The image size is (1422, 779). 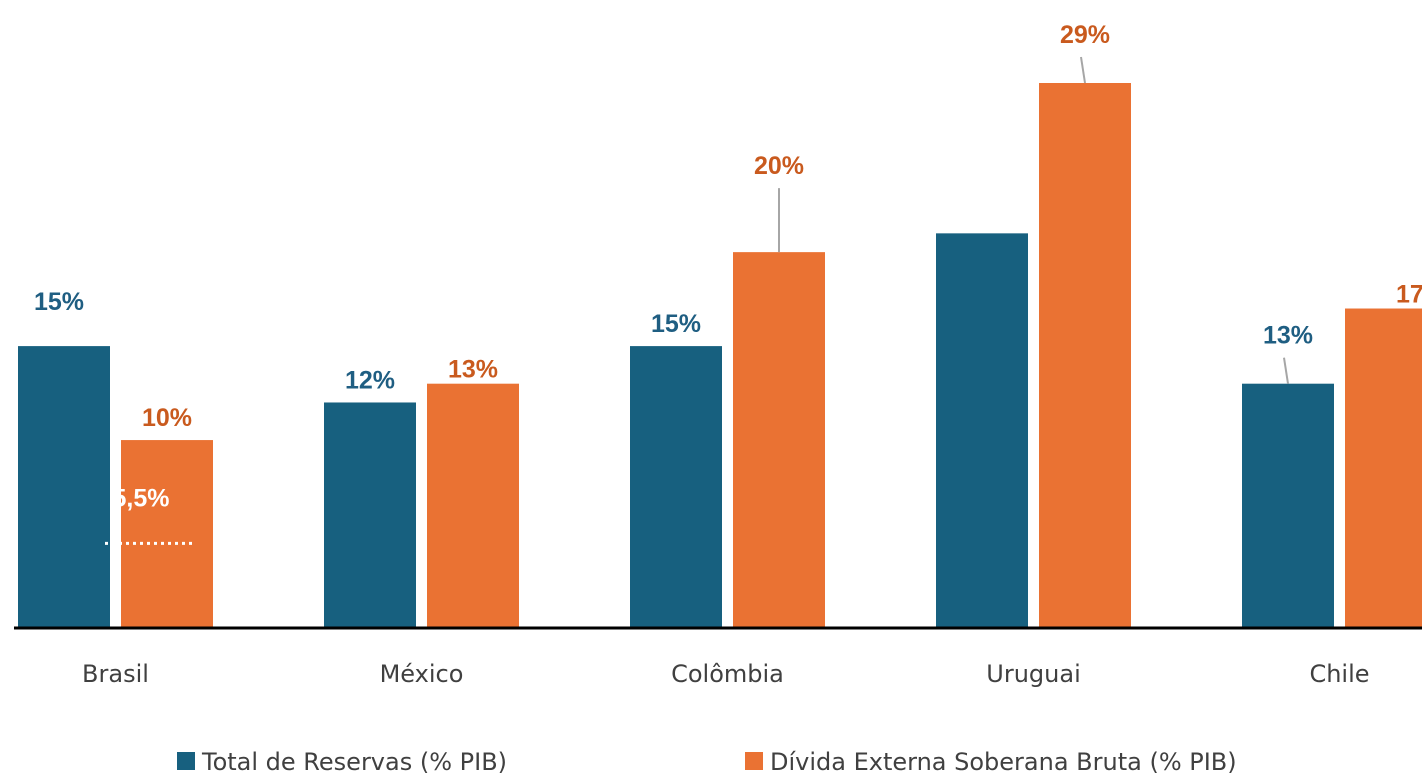 What do you see at coordinates (473, 505) in the screenshot?
I see `bar-divida-mexico` at bounding box center [473, 505].